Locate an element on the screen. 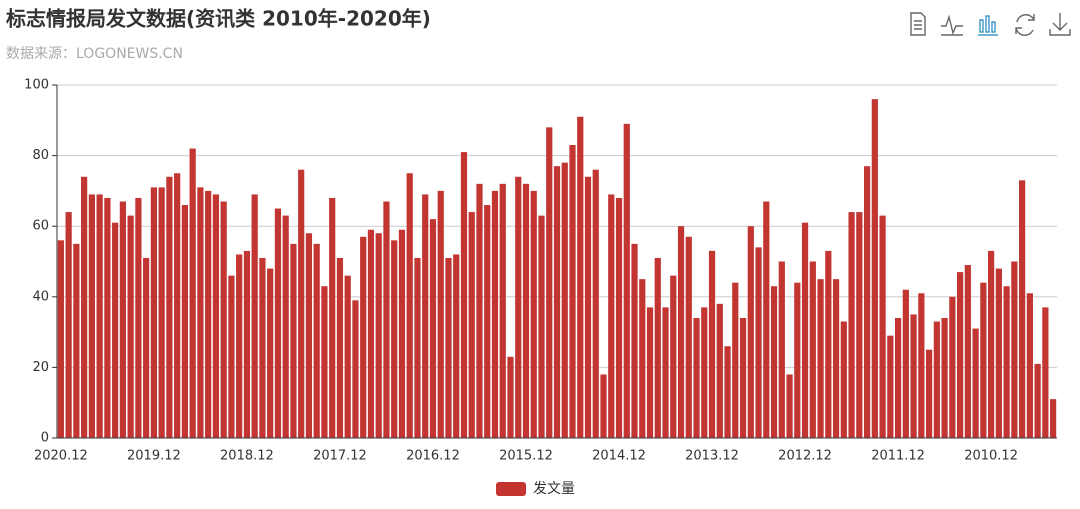  legend-label: 发文量 is located at coordinates (554, 489).